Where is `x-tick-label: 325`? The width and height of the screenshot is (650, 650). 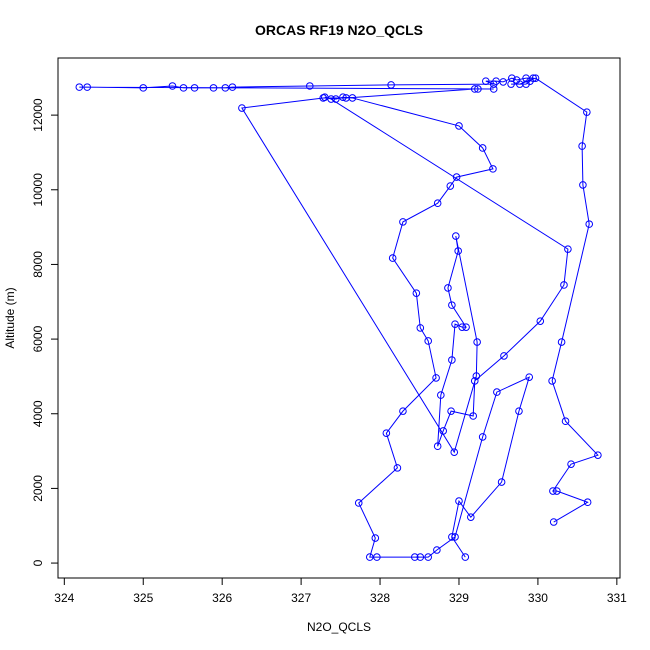
x-tick-label: 325 is located at coordinates (143, 598).